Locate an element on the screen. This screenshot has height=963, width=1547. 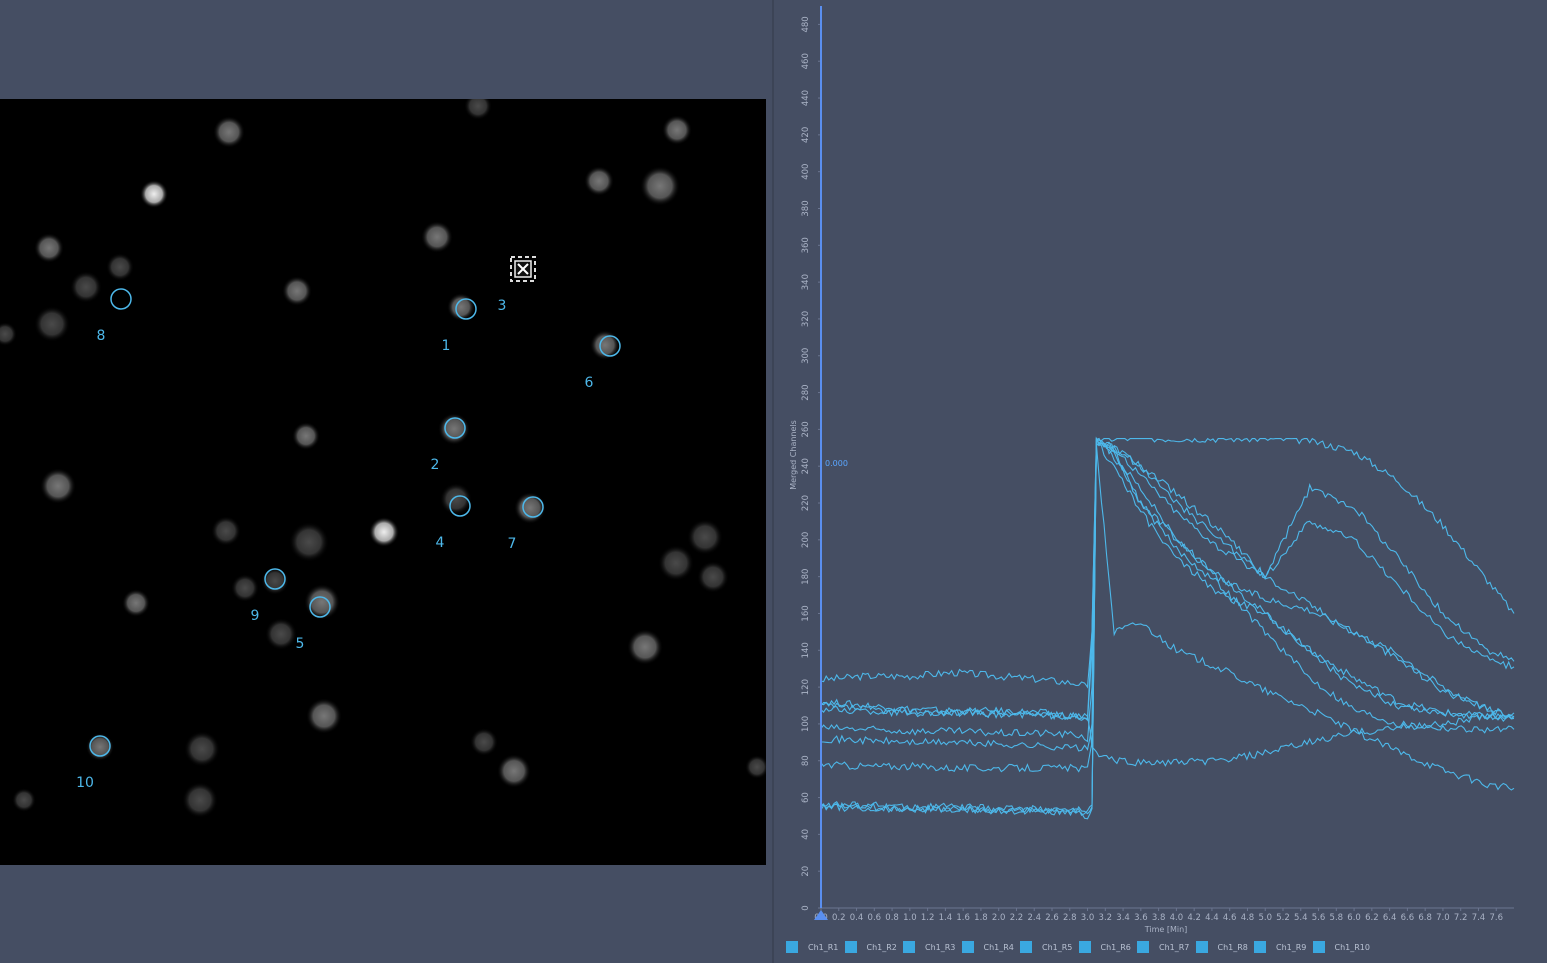
legend-item: Ch1_R6 is located at coordinates (1108, 947).